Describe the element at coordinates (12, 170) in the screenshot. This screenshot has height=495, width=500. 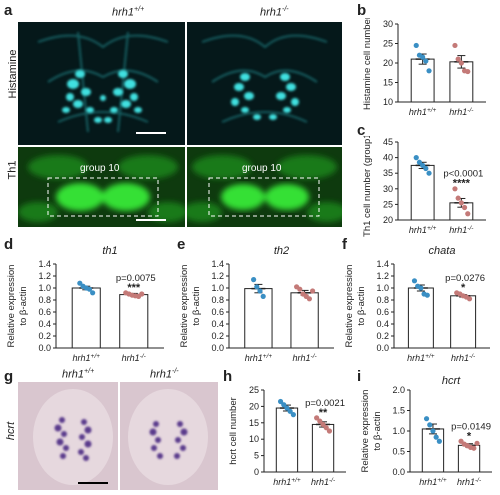
I see `th1-row-label: Th1` at that location.